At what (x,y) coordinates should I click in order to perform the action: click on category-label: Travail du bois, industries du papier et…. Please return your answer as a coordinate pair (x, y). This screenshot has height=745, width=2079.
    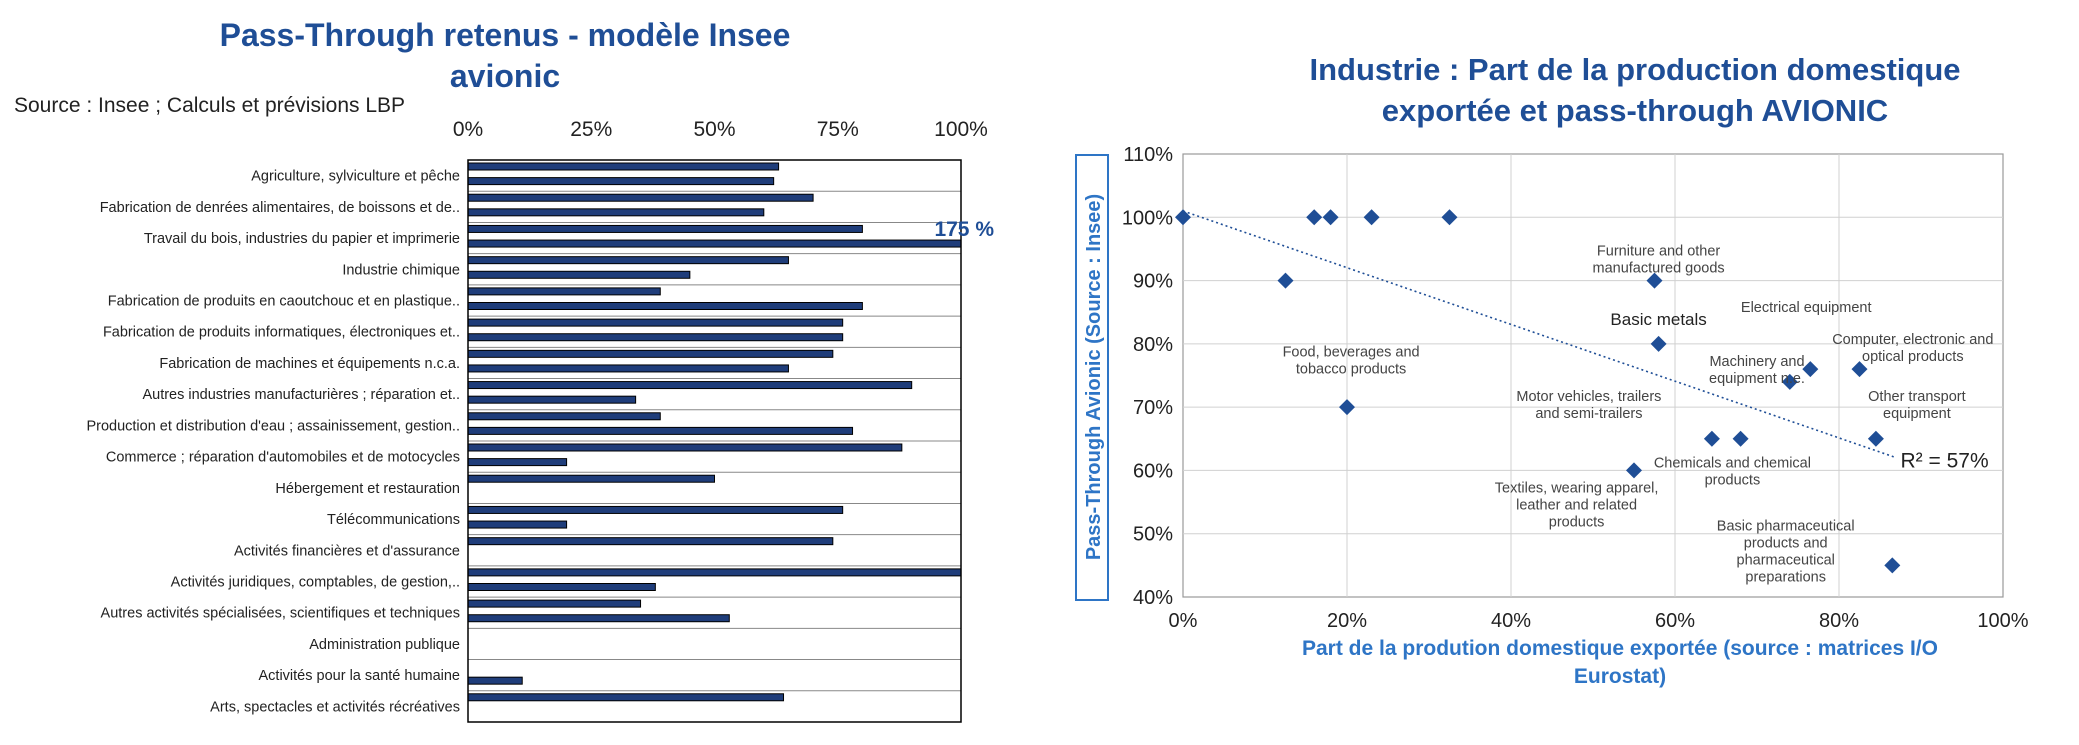
    Looking at the image, I should click on (302, 239).